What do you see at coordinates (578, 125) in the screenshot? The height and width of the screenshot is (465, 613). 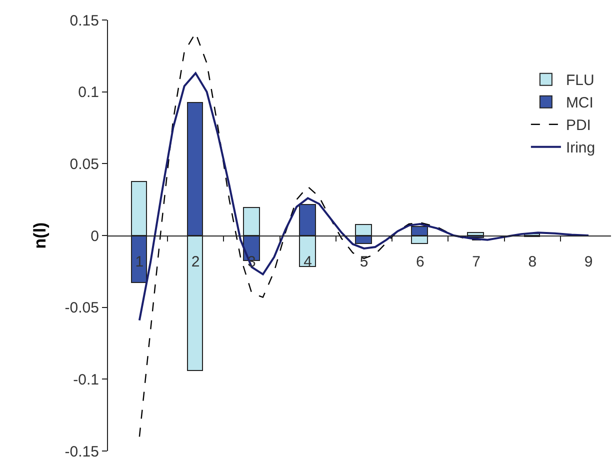 I see `legend-label: PDI` at bounding box center [578, 125].